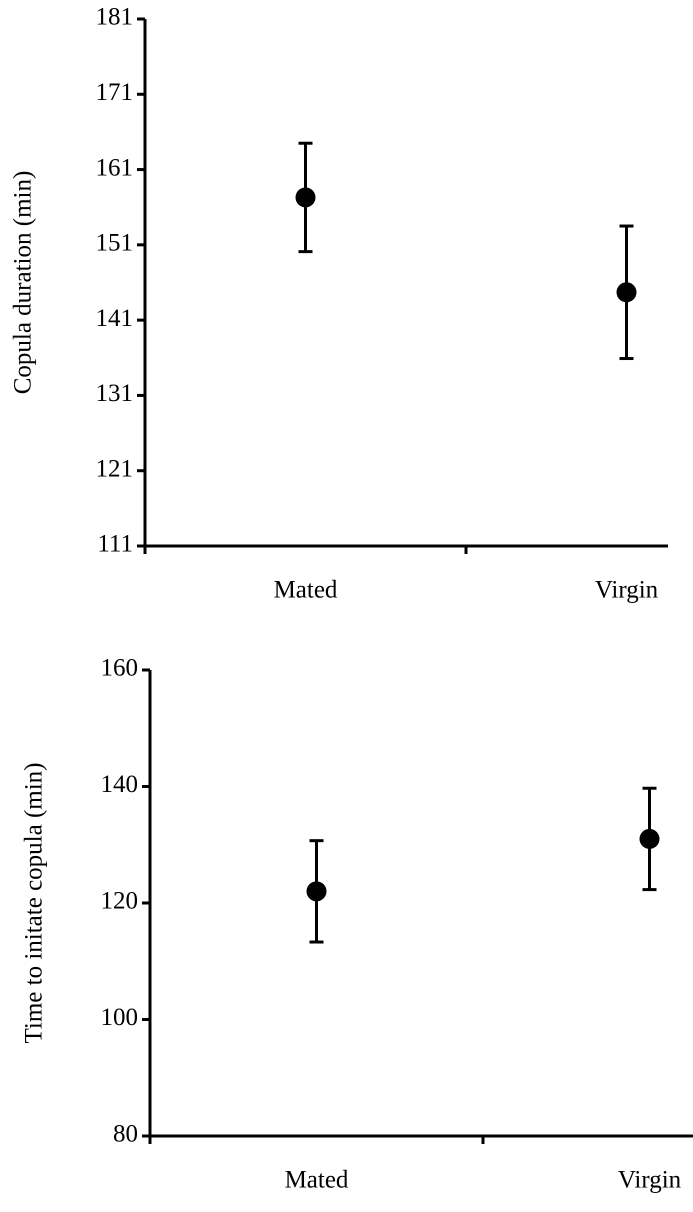  Describe the element at coordinates (115, 243) in the screenshot. I see `y-tick-label: 151` at that location.